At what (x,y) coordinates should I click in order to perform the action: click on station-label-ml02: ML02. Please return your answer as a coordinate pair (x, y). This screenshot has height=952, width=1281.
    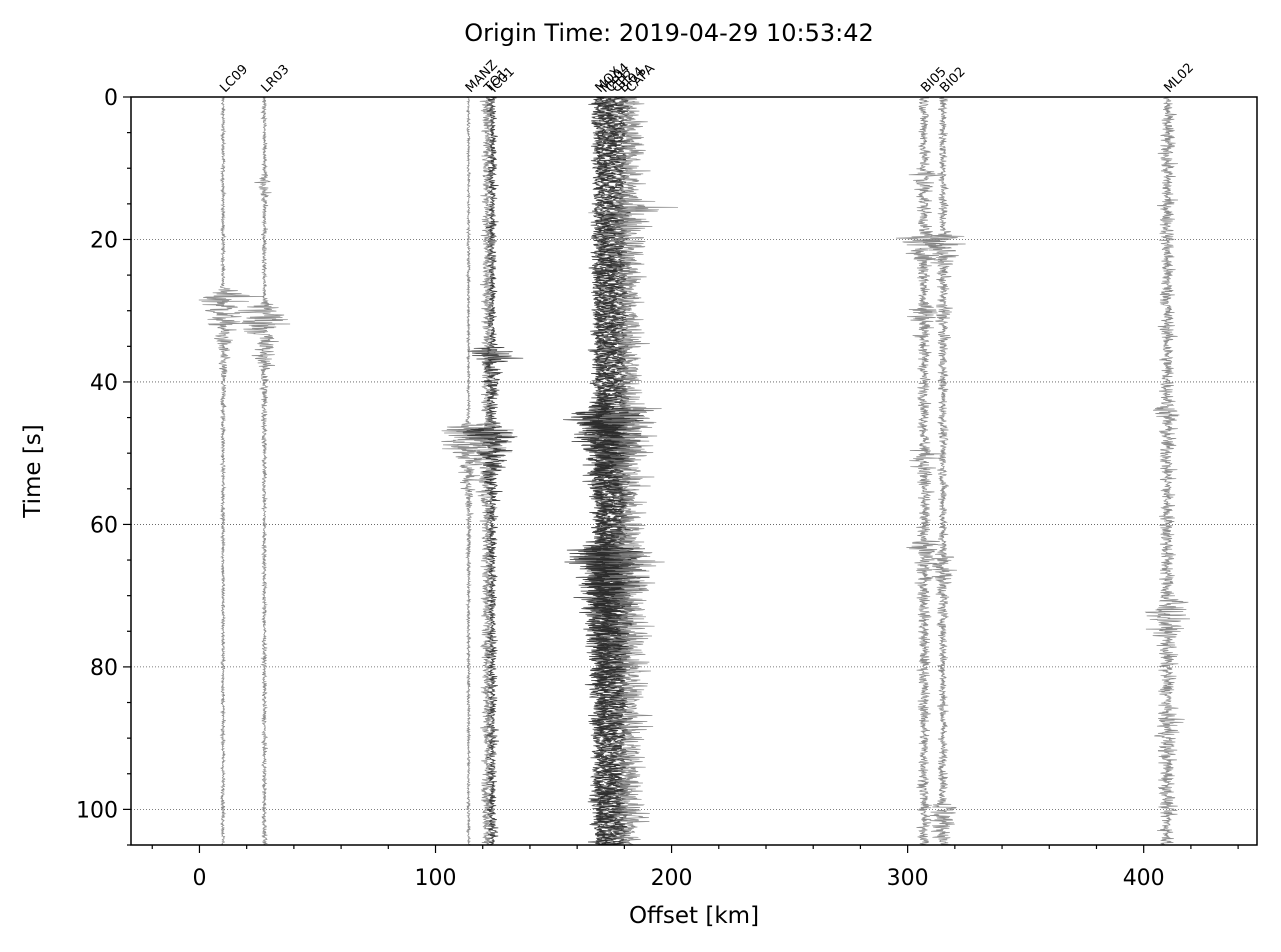
    Looking at the image, I should click on (1179, 77).